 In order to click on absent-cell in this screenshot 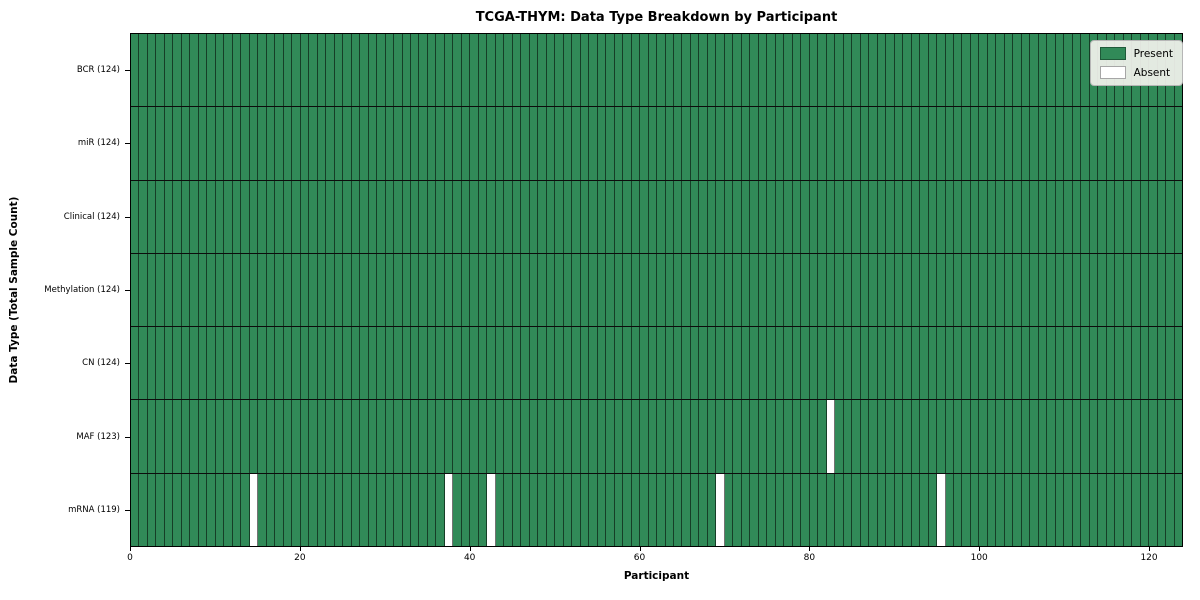, I will do `click(720, 509)`.